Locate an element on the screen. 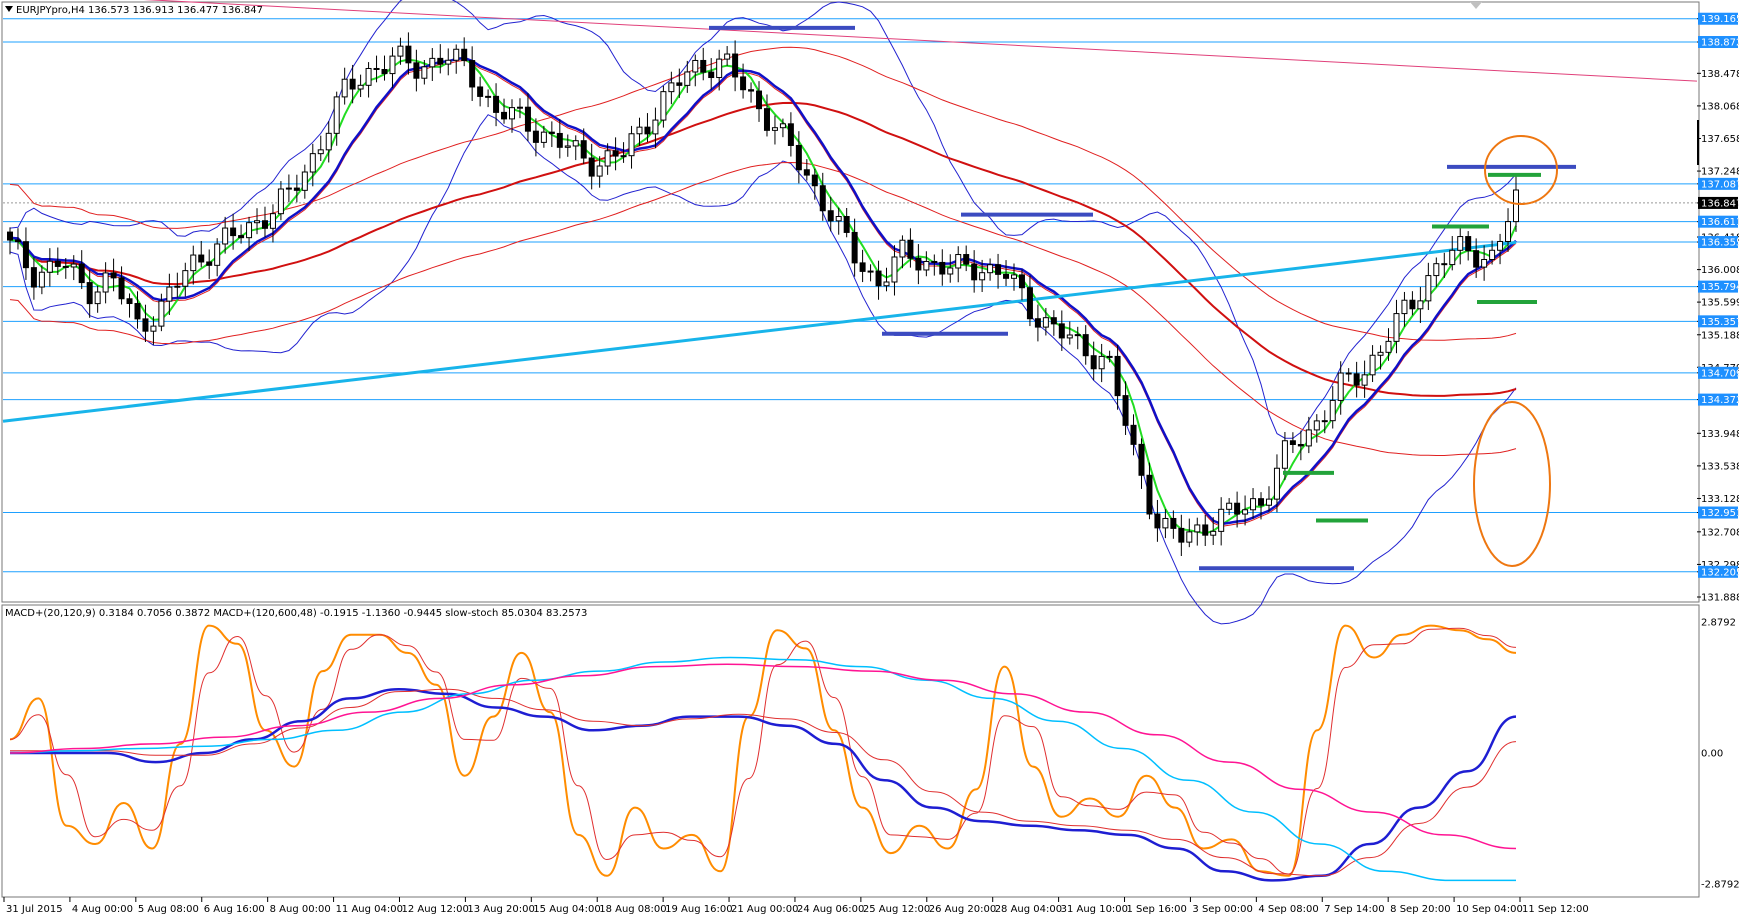  price-tag-label: 138.872 is located at coordinates (1720, 43).